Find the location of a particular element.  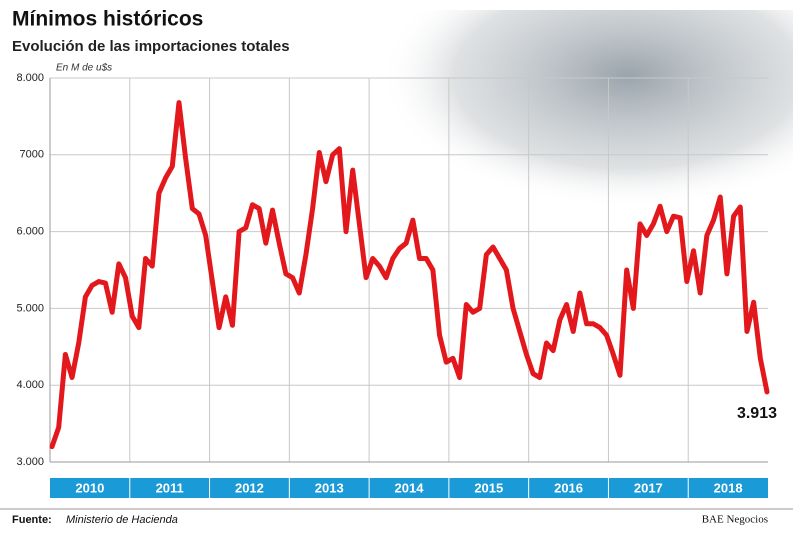

y-tick-label: 7000 is located at coordinates (32, 155).